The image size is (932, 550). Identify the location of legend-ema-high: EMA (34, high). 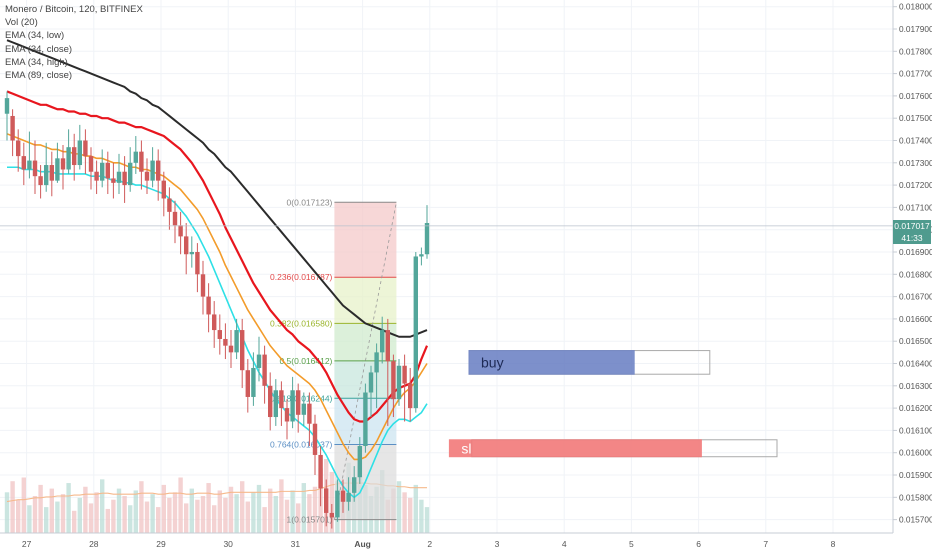
(36, 62).